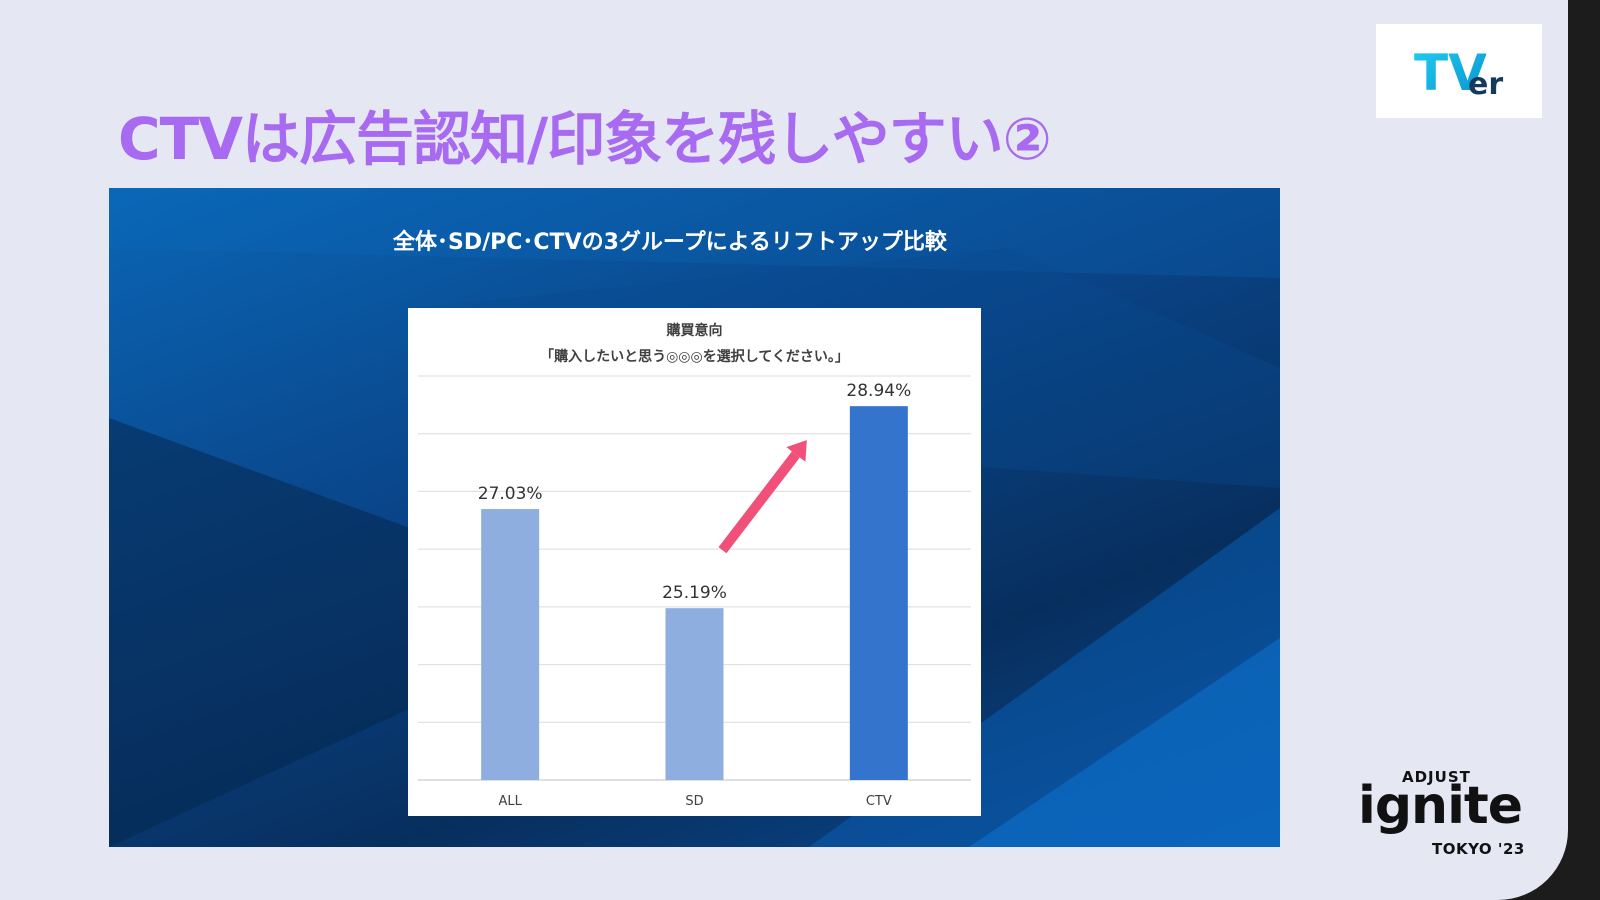  I want to click on bar-ctv, so click(878, 593).